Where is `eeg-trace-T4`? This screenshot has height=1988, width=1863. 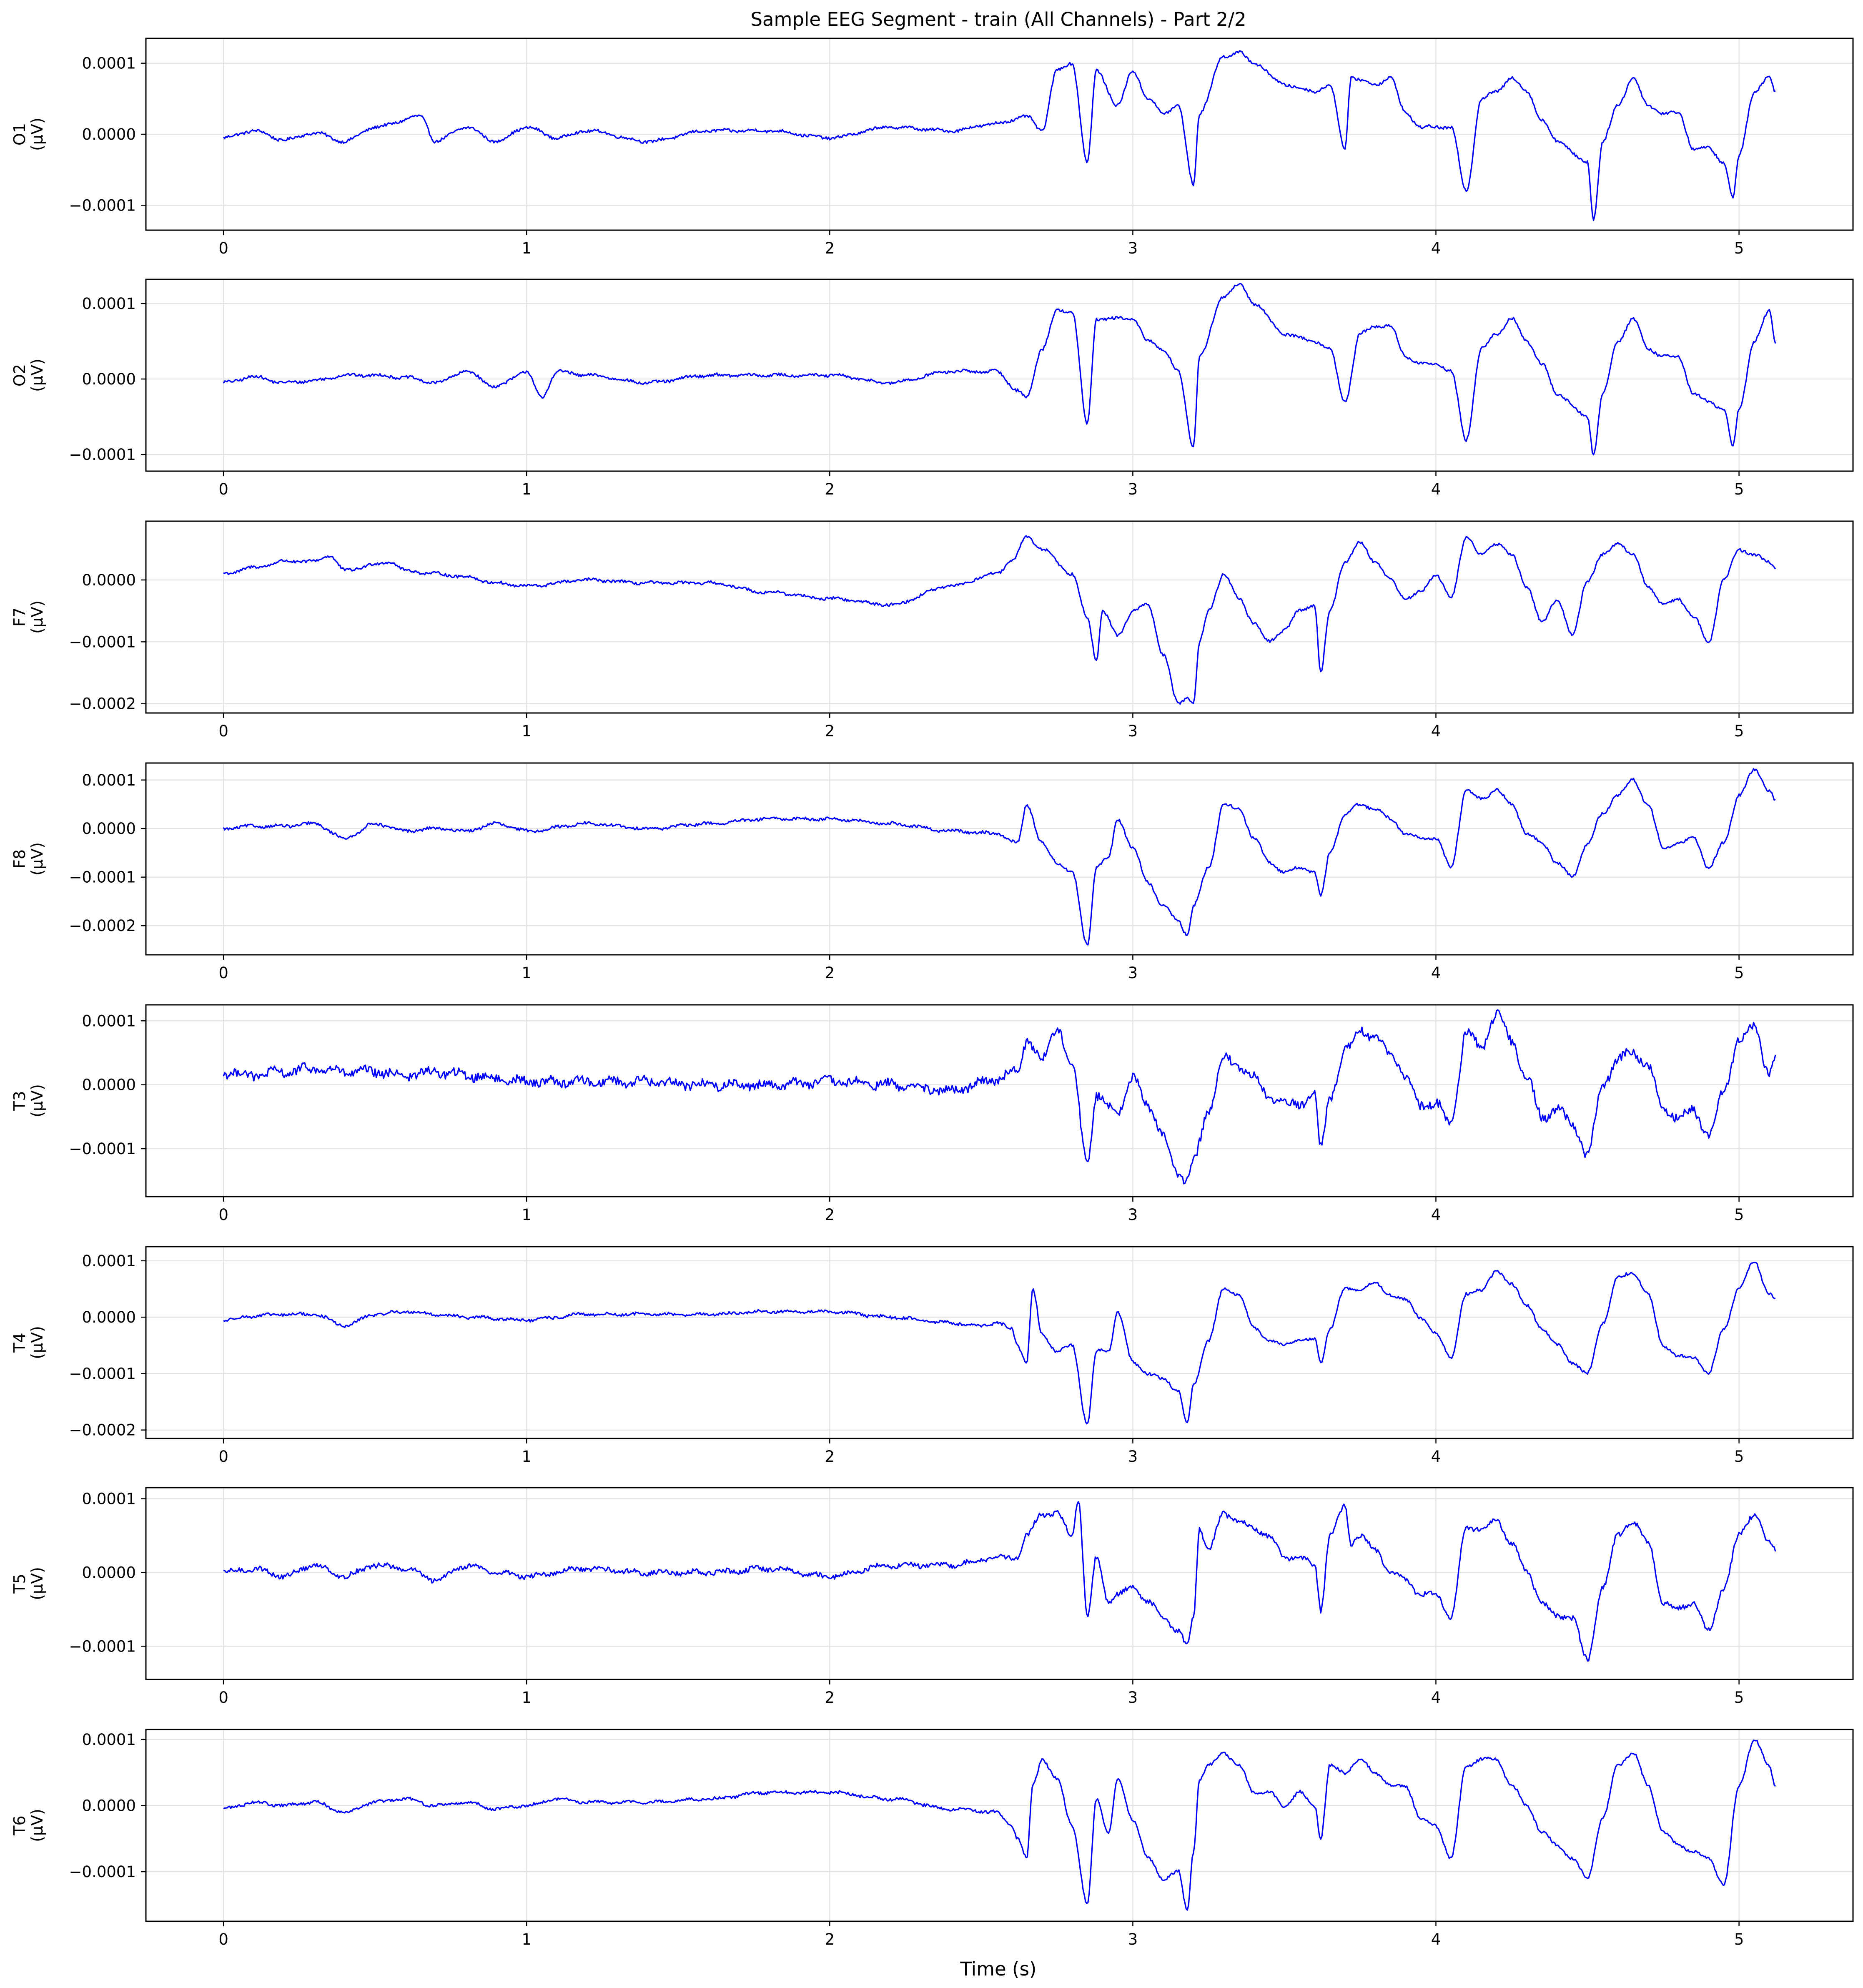
eeg-trace-T4 is located at coordinates (999, 1344).